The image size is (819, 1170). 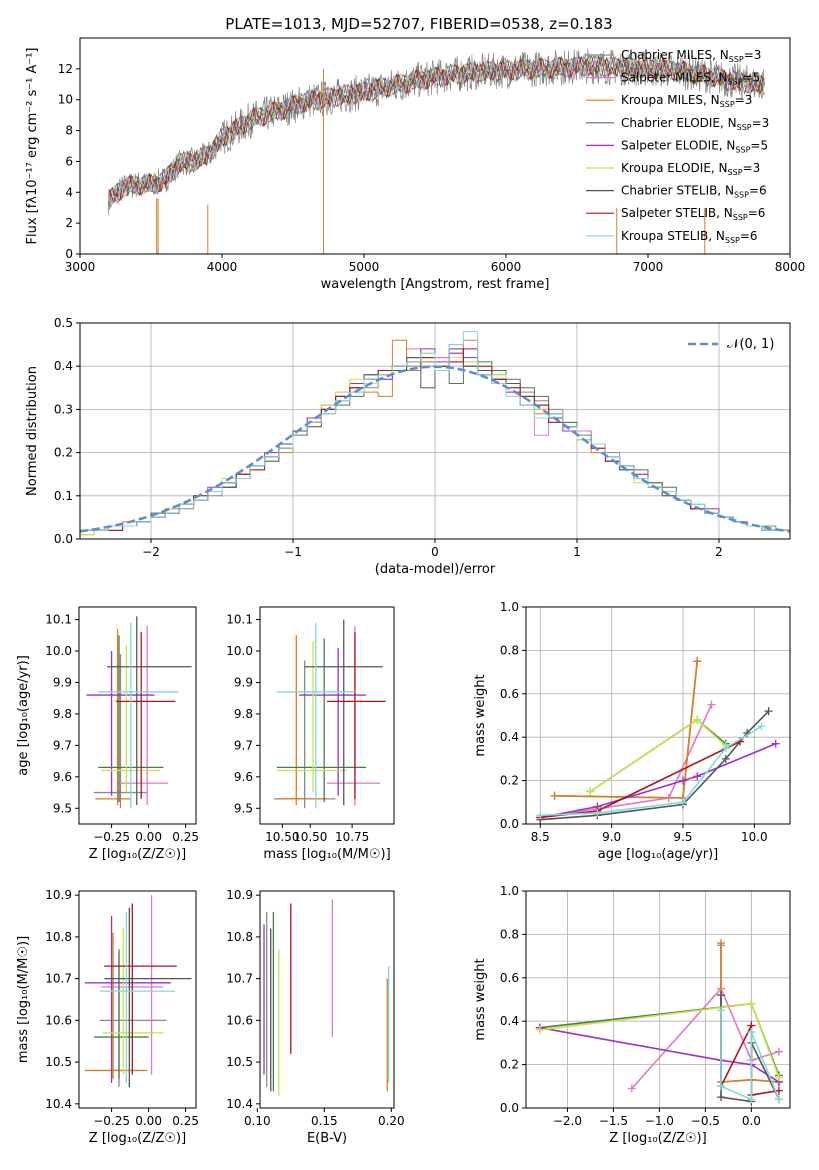 I want to click on weight-vs-Z-plot-area, so click(x=659, y=1022).